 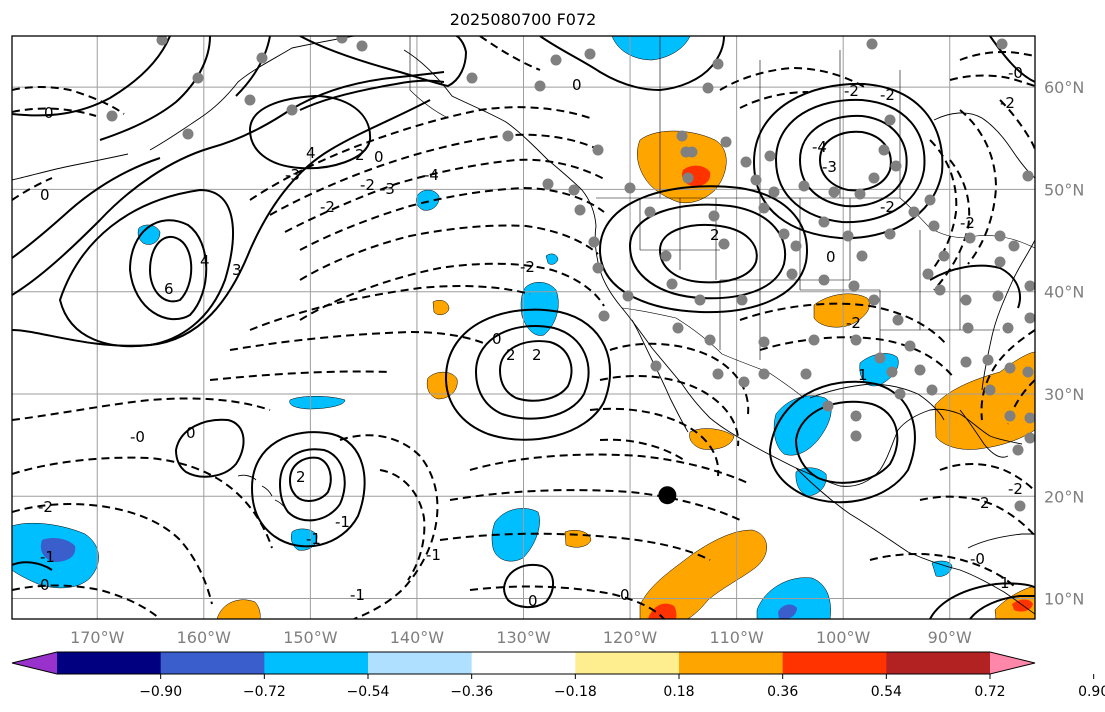 What do you see at coordinates (292, 175) in the screenshot?
I see `contour-label: -3` at bounding box center [292, 175].